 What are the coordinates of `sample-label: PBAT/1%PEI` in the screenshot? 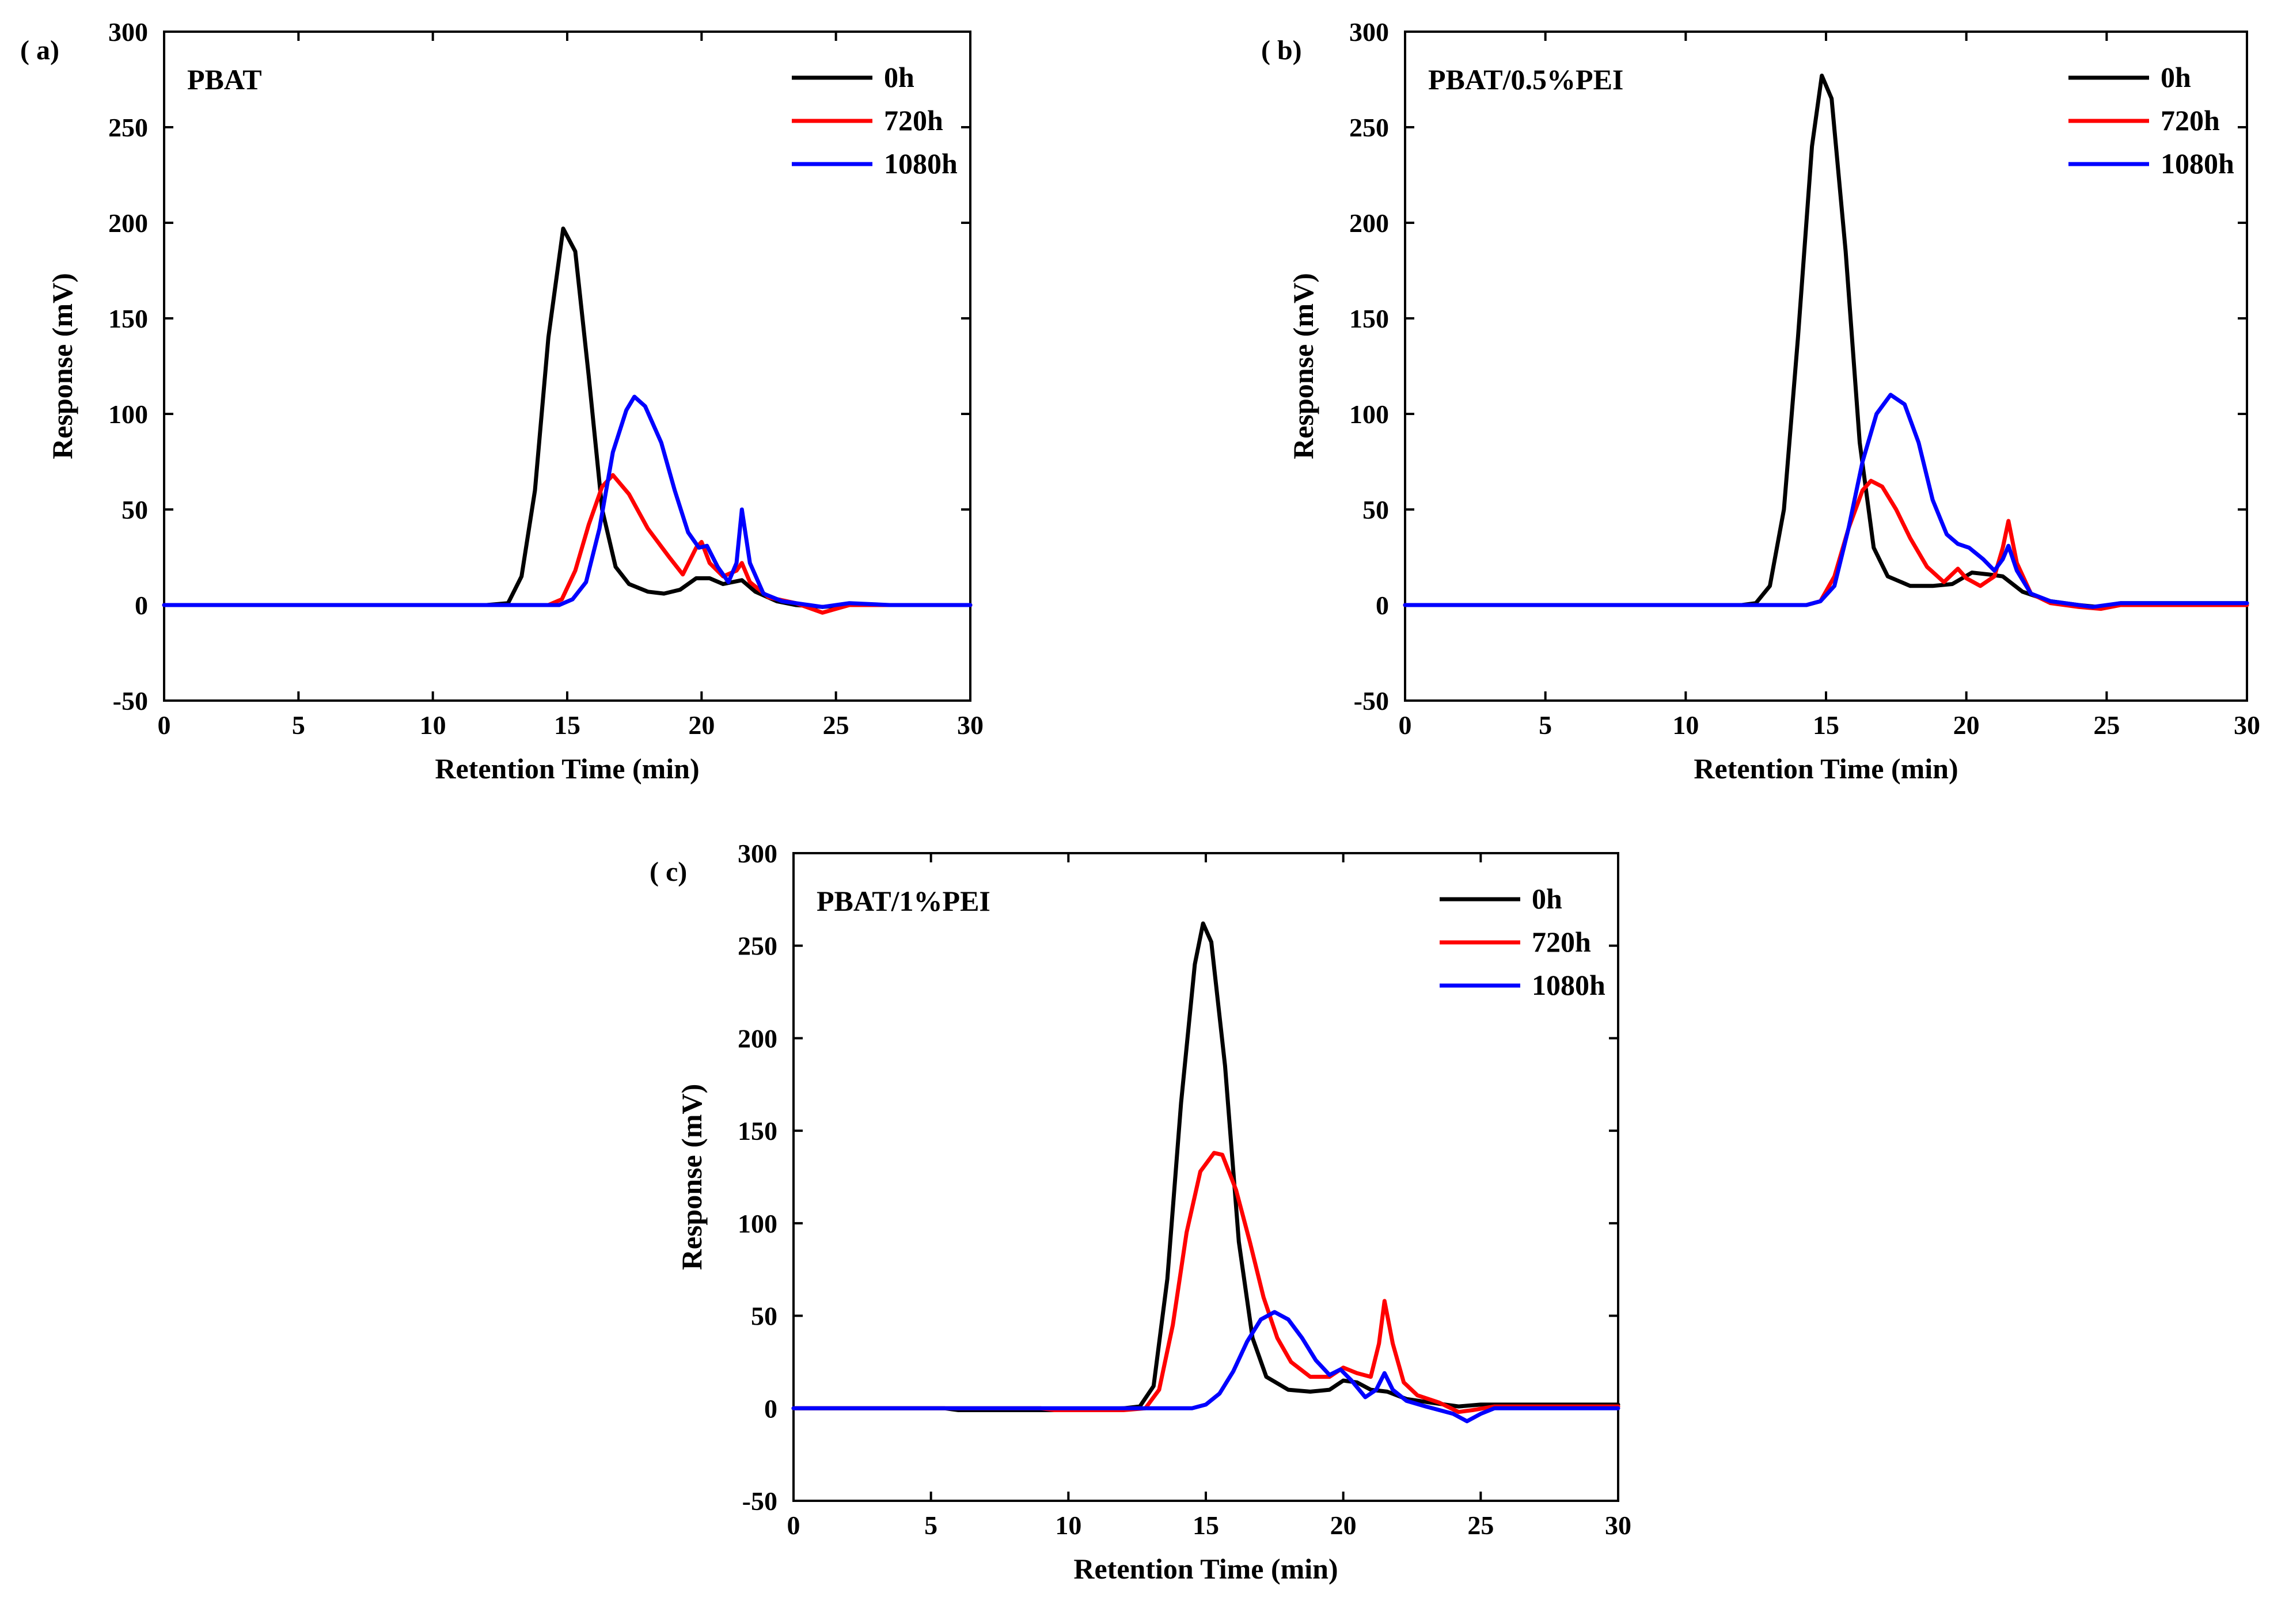 It's located at (903, 901).